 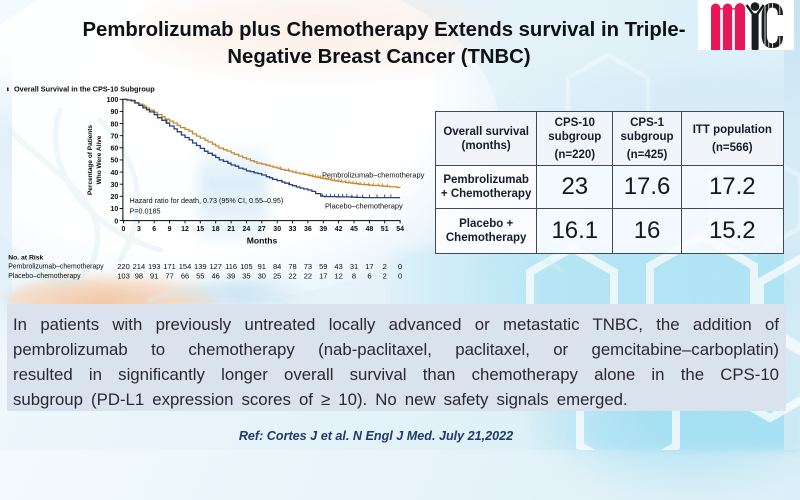 What do you see at coordinates (246, 275) in the screenshot?
I see `svg-text: 35` at bounding box center [246, 275].